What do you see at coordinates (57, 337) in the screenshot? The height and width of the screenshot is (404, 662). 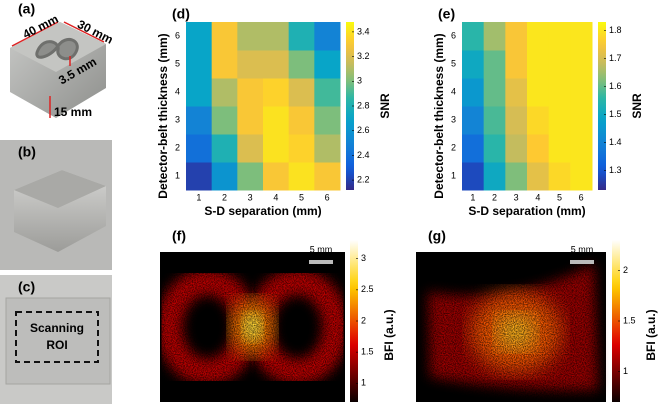 I see `roi-box` at bounding box center [57, 337].